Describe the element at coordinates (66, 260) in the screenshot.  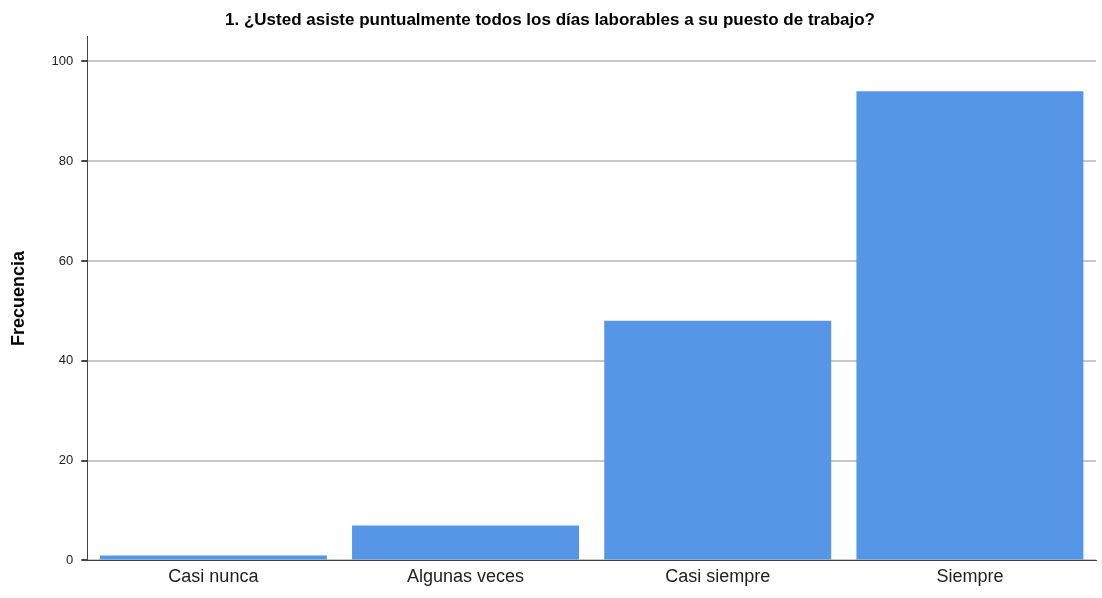
I see `y-tick-label: 60` at that location.